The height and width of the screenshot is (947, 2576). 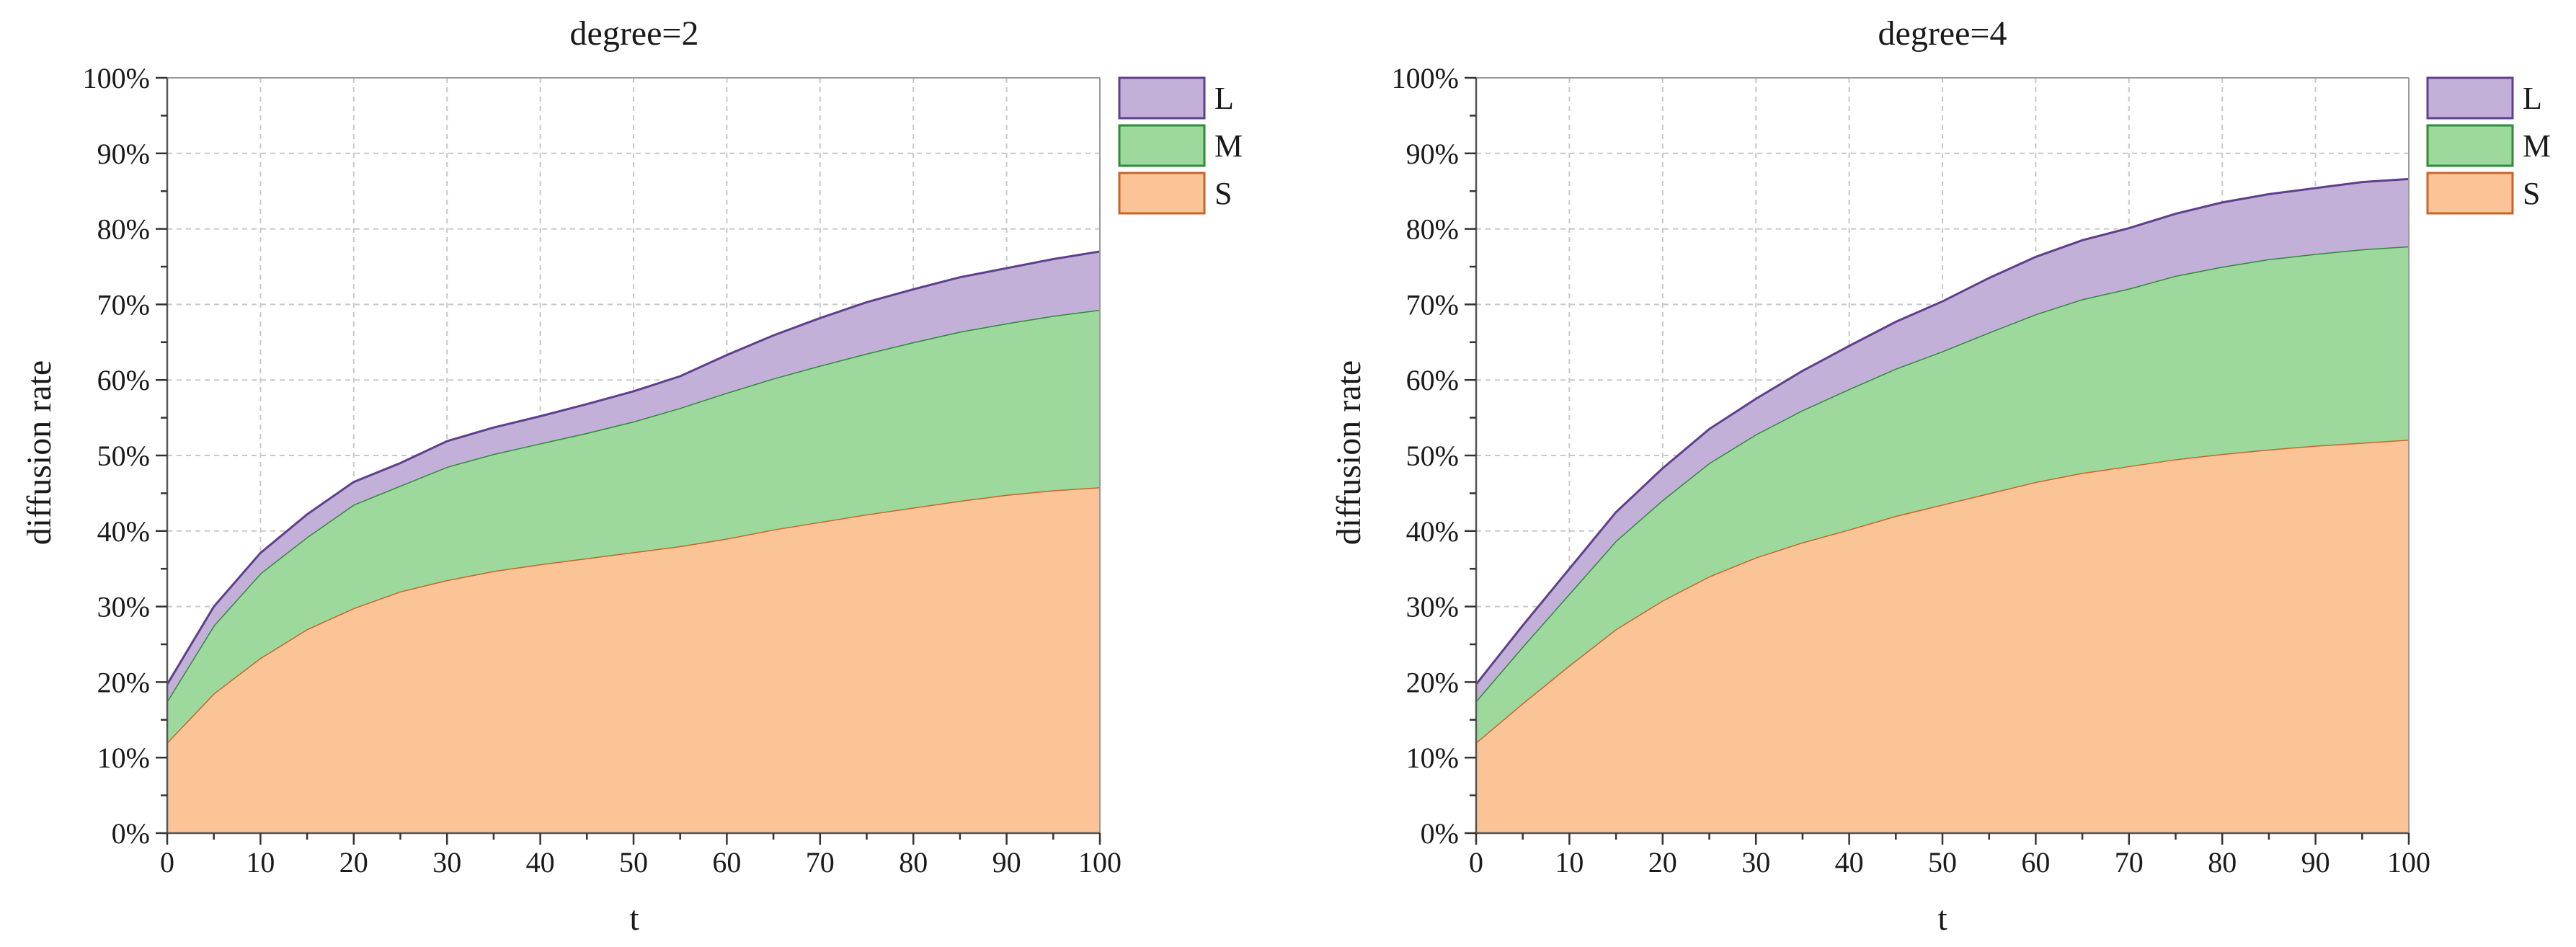 I want to click on area-S, so click(x=633, y=660).